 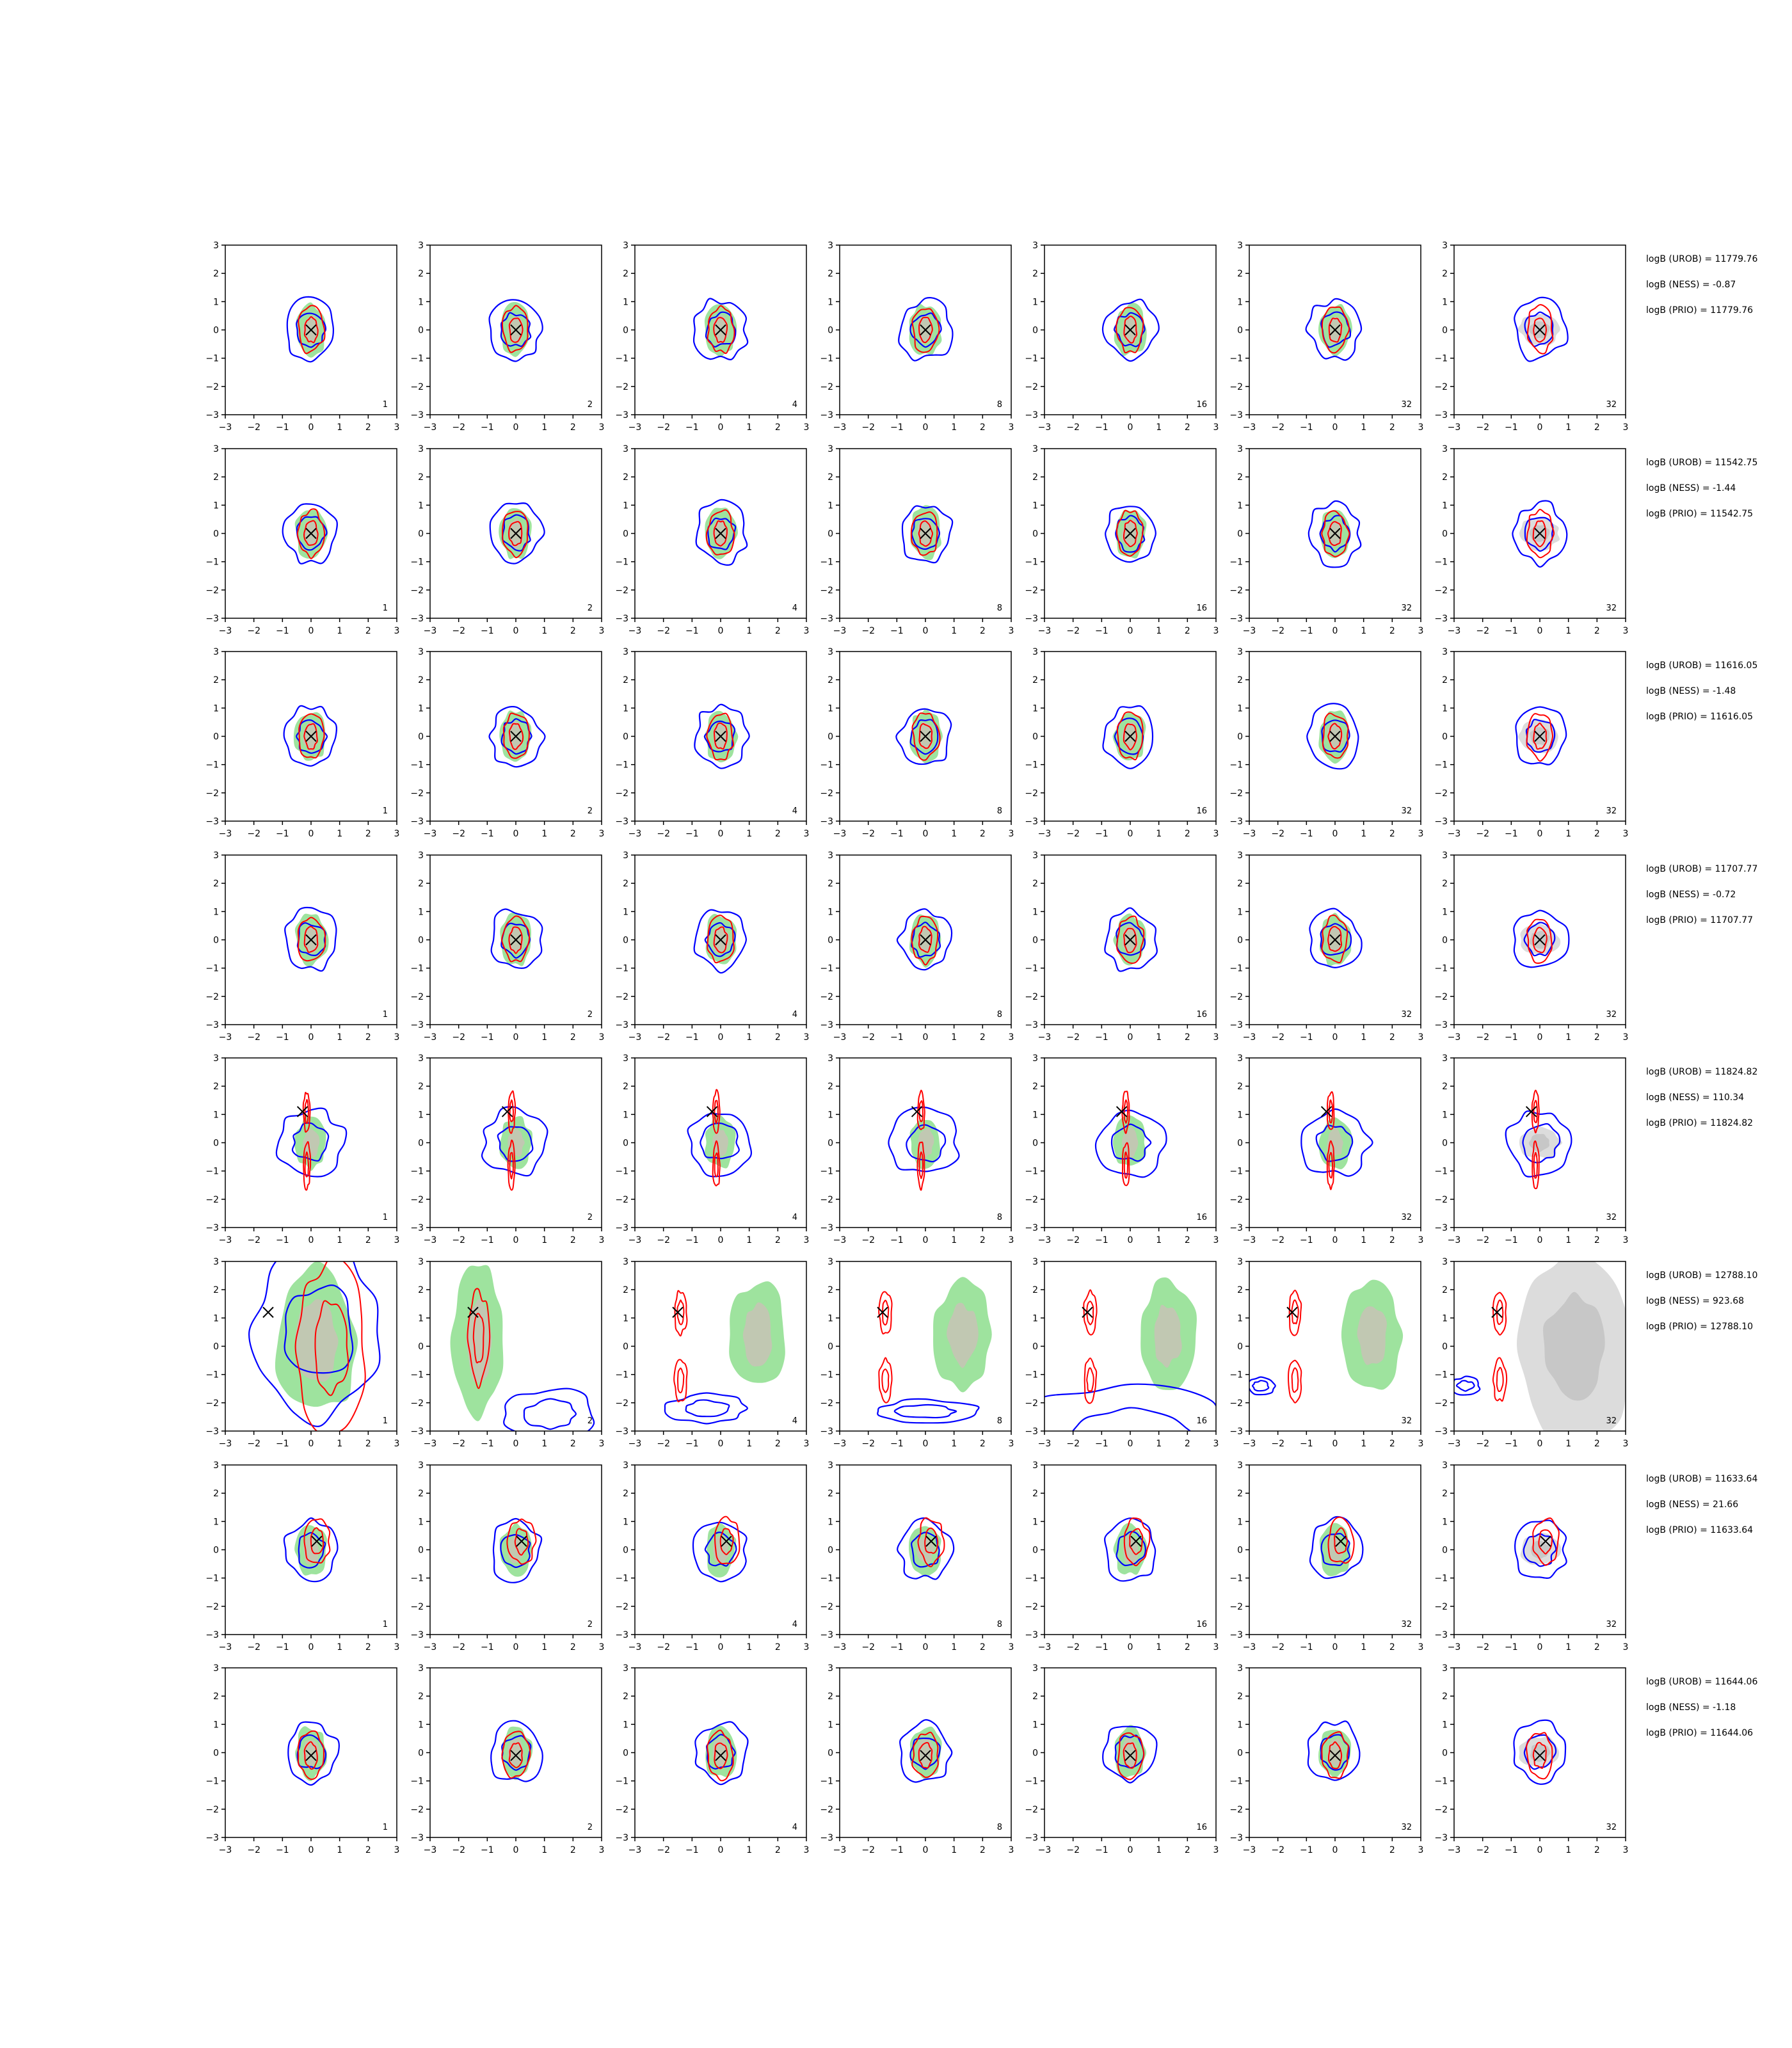 What do you see at coordinates (385, 405) in the screenshot?
I see `panel-label: 1` at bounding box center [385, 405].